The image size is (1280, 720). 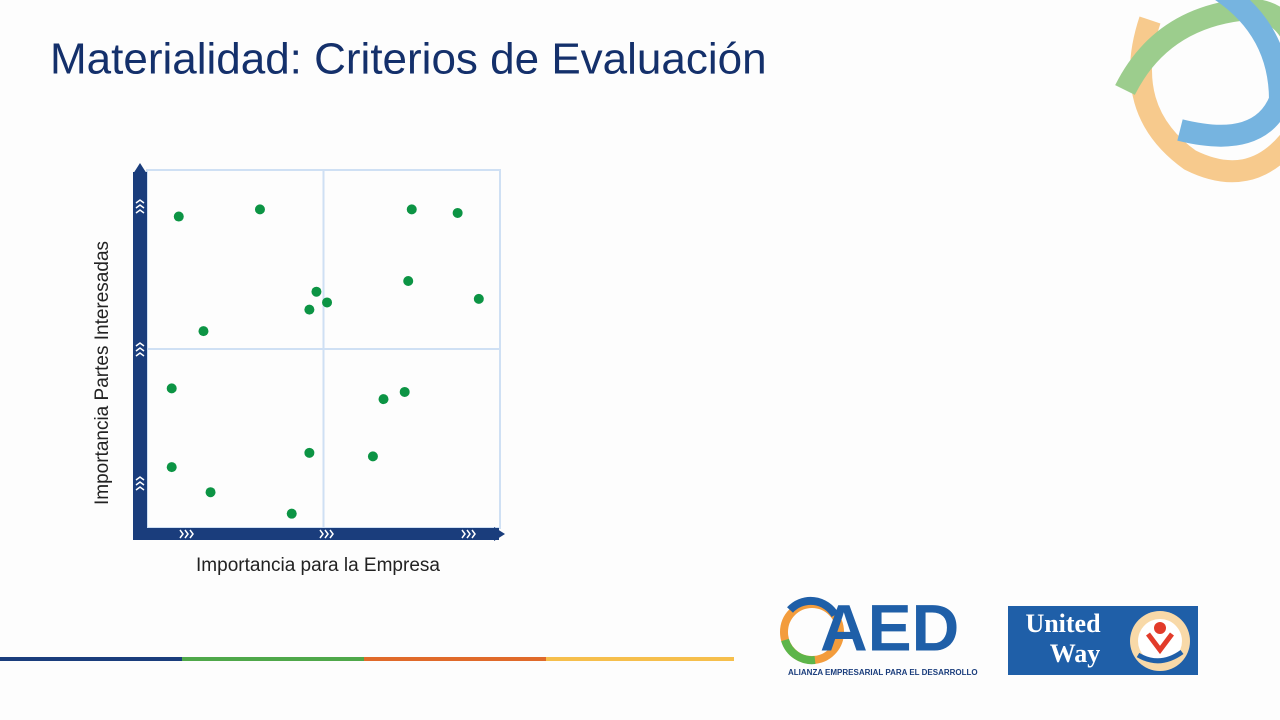 What do you see at coordinates (1063, 623) in the screenshot?
I see `united-way-text: United` at bounding box center [1063, 623].